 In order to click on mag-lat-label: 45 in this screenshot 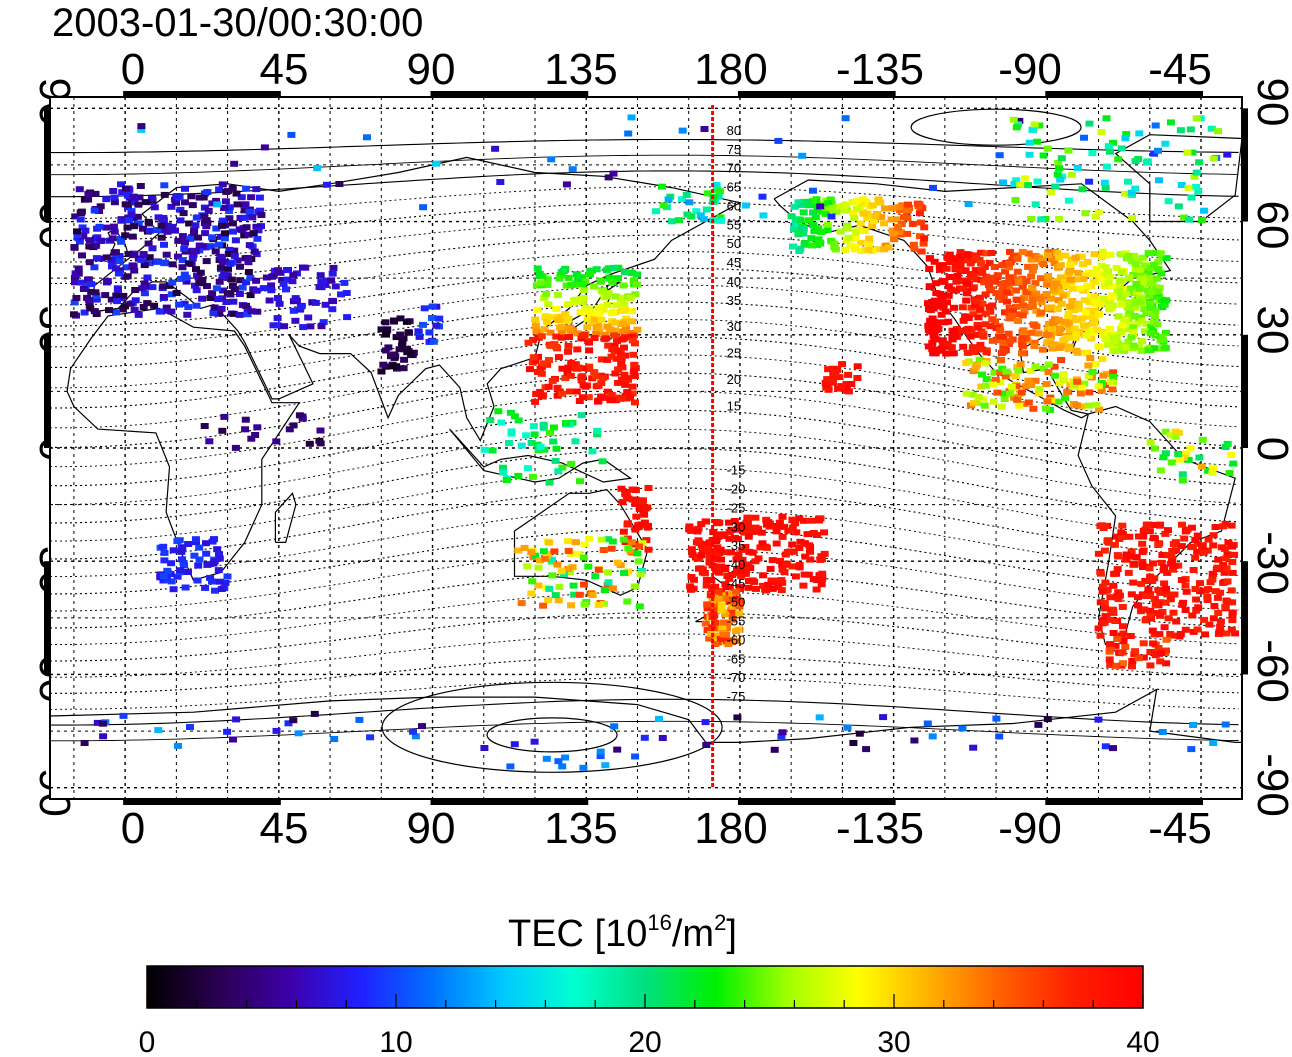, I will do `click(734, 262)`.